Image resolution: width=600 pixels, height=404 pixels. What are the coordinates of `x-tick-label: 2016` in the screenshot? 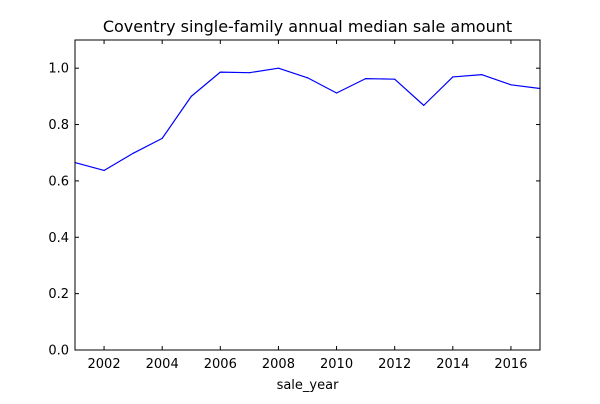 It's located at (510, 364).